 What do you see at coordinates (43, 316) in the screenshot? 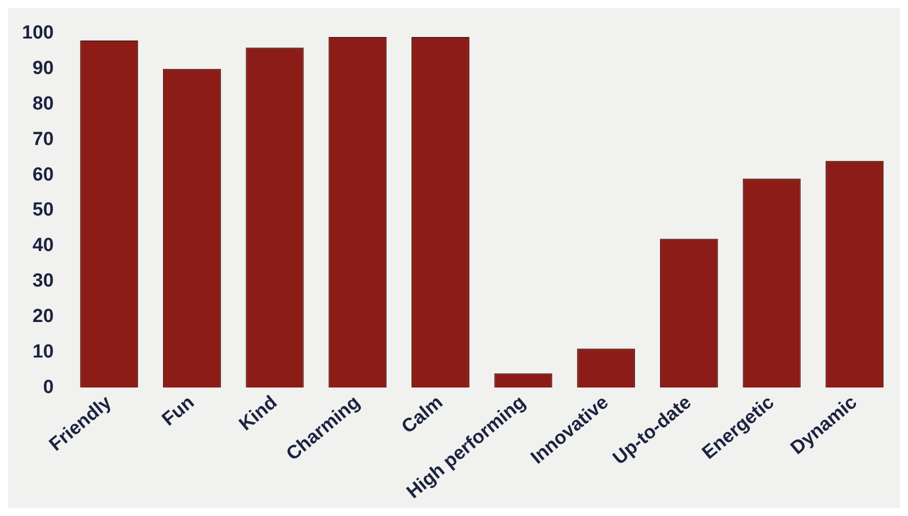
I see `y-tick-label: 20` at bounding box center [43, 316].